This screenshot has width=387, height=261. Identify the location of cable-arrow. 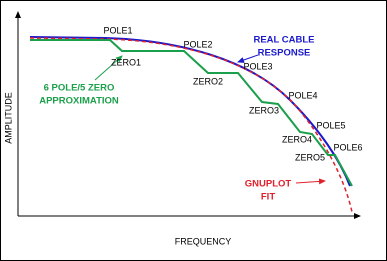
(248, 58).